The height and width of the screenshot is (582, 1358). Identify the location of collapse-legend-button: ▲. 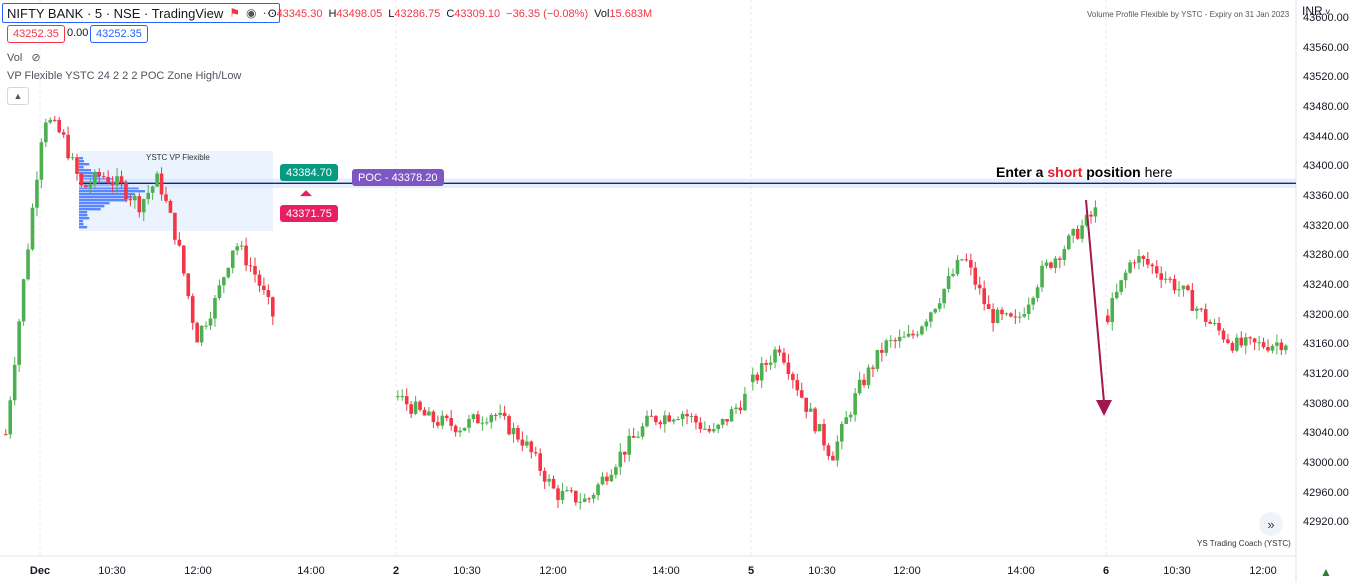
(18, 96).